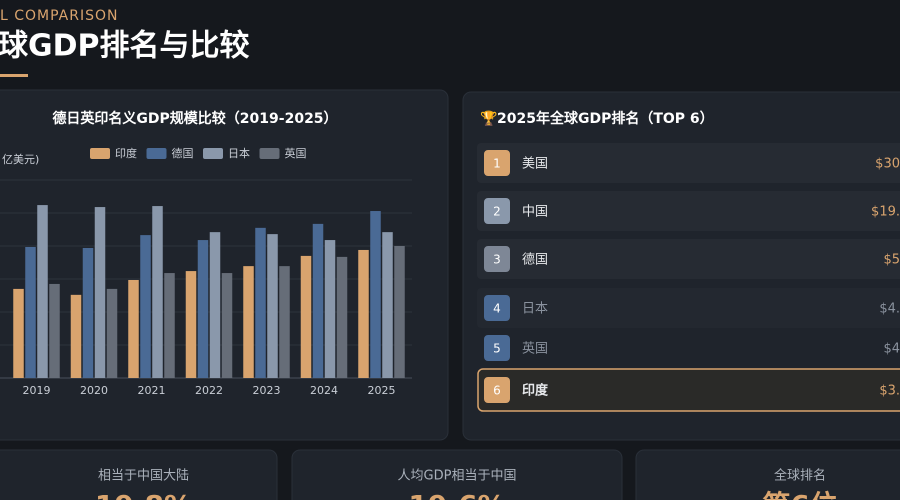  Describe the element at coordinates (605, 118) in the screenshot. I see `ranking-title: 2025年全球GDP排名（TOP 6）` at that location.